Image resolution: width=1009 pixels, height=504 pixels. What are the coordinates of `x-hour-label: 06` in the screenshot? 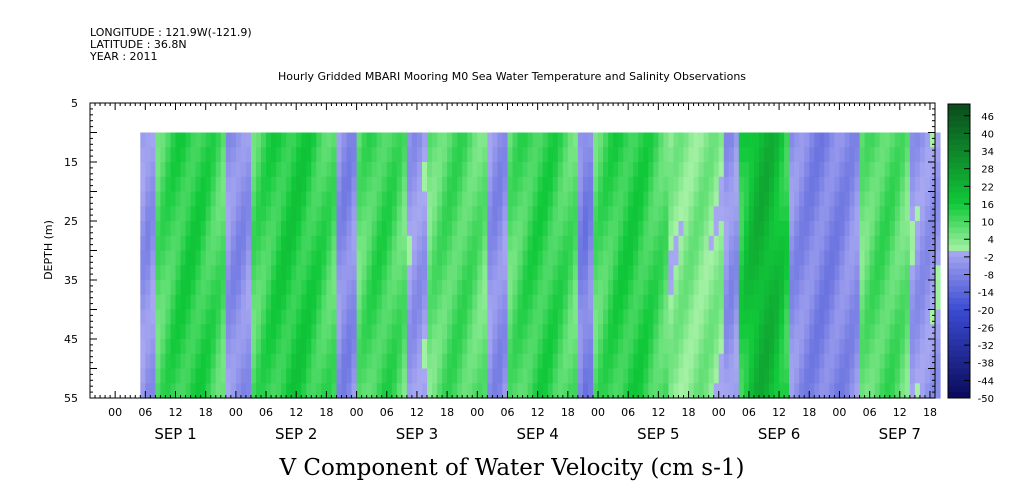 It's located at (628, 412).